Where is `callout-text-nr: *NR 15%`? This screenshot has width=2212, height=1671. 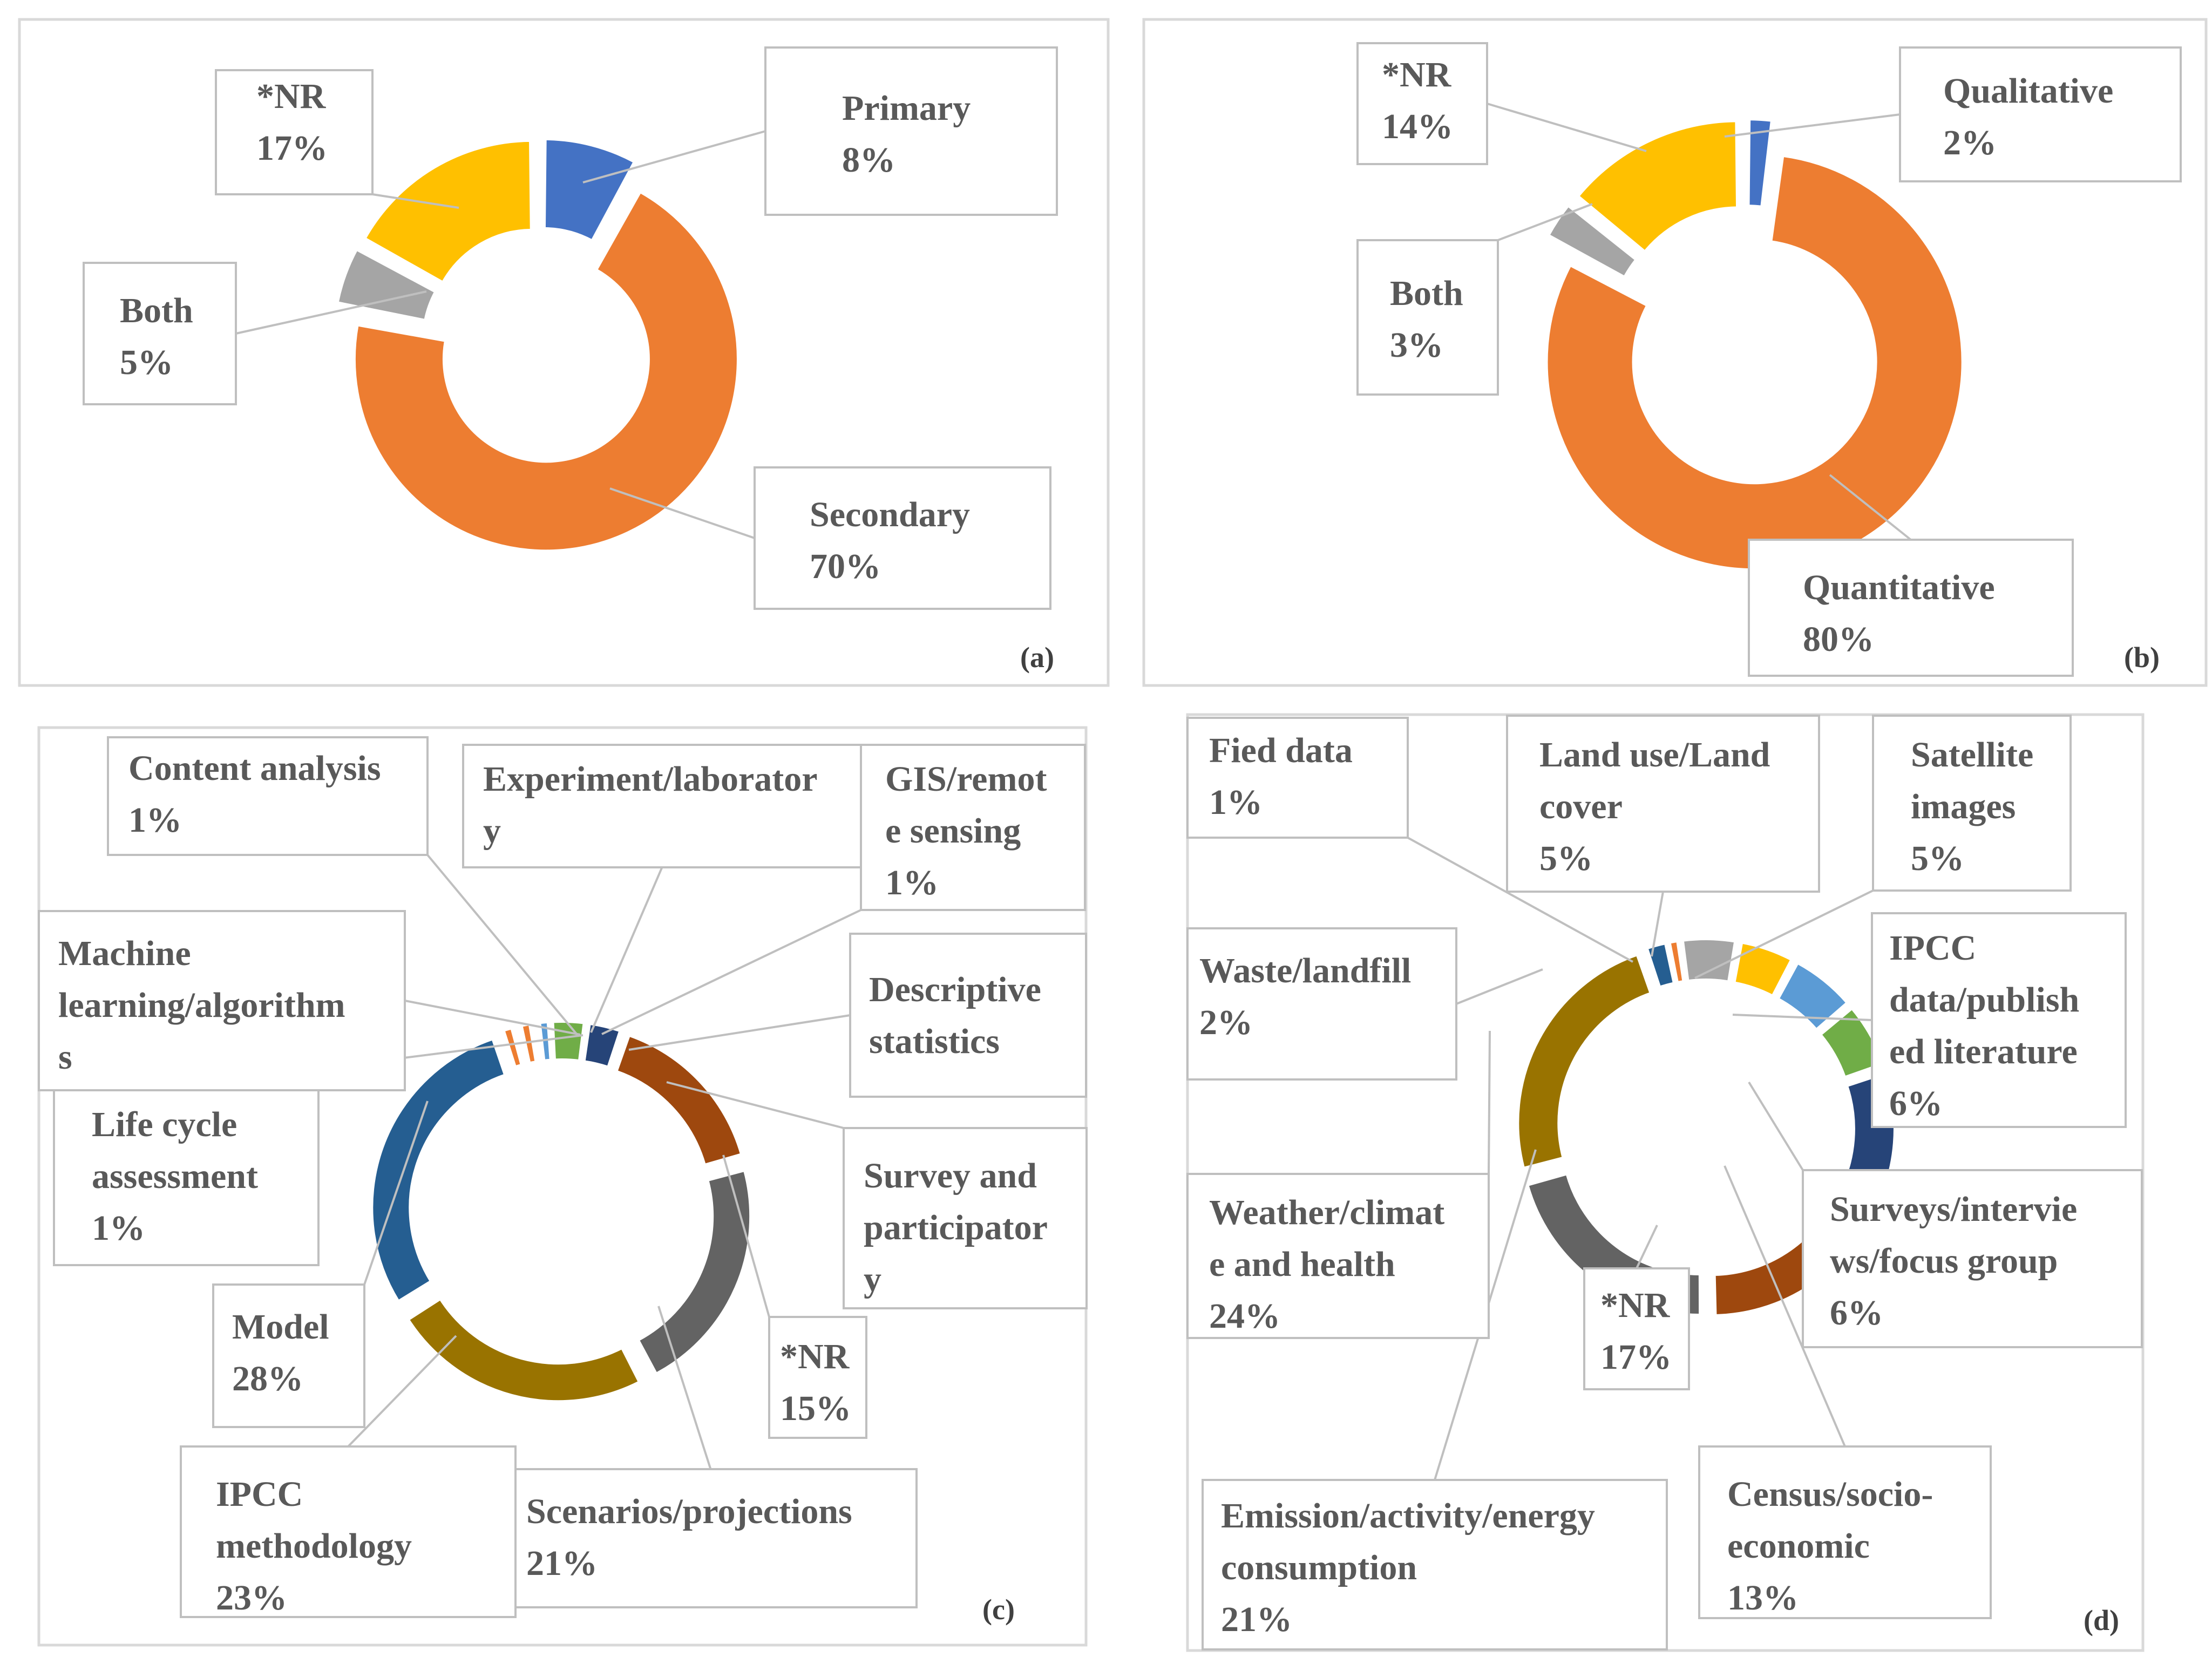 callout-text-nr: *NR 15% is located at coordinates (815, 1382).